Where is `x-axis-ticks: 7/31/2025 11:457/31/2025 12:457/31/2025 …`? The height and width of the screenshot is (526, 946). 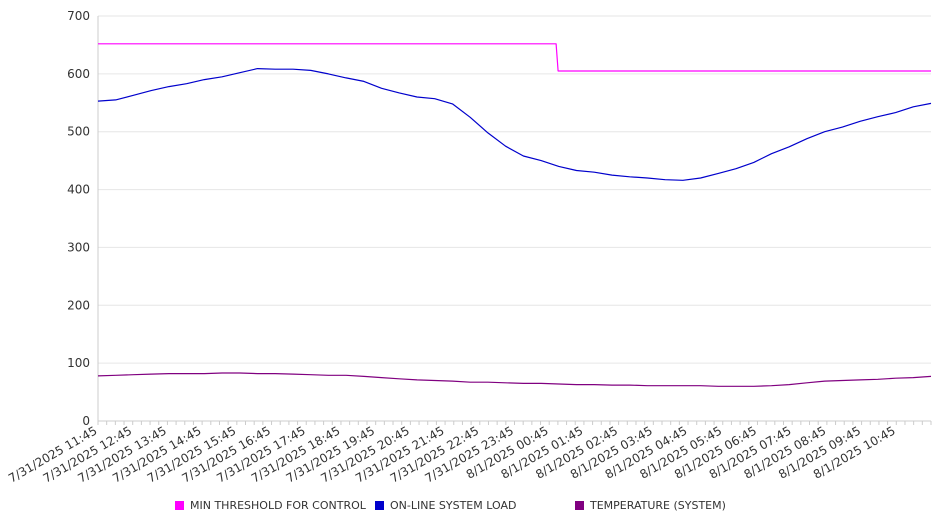
x-axis-ticks: 7/31/2025 11:457/31/2025 12:457/31/2025 … is located at coordinates (452, 454).